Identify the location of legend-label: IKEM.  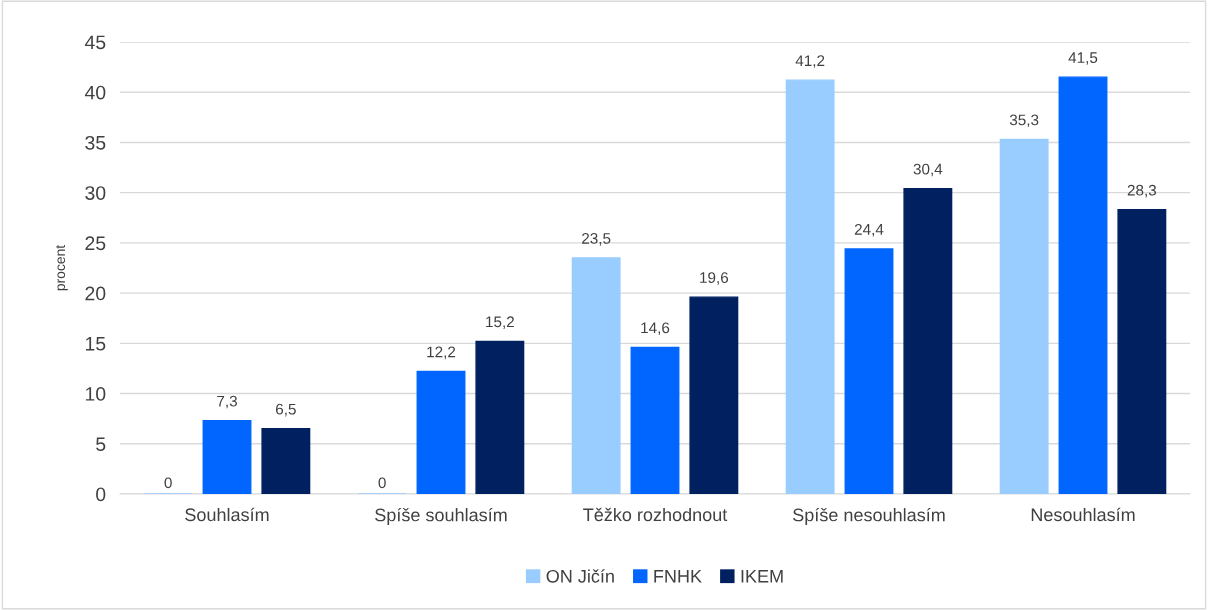
(762, 576).